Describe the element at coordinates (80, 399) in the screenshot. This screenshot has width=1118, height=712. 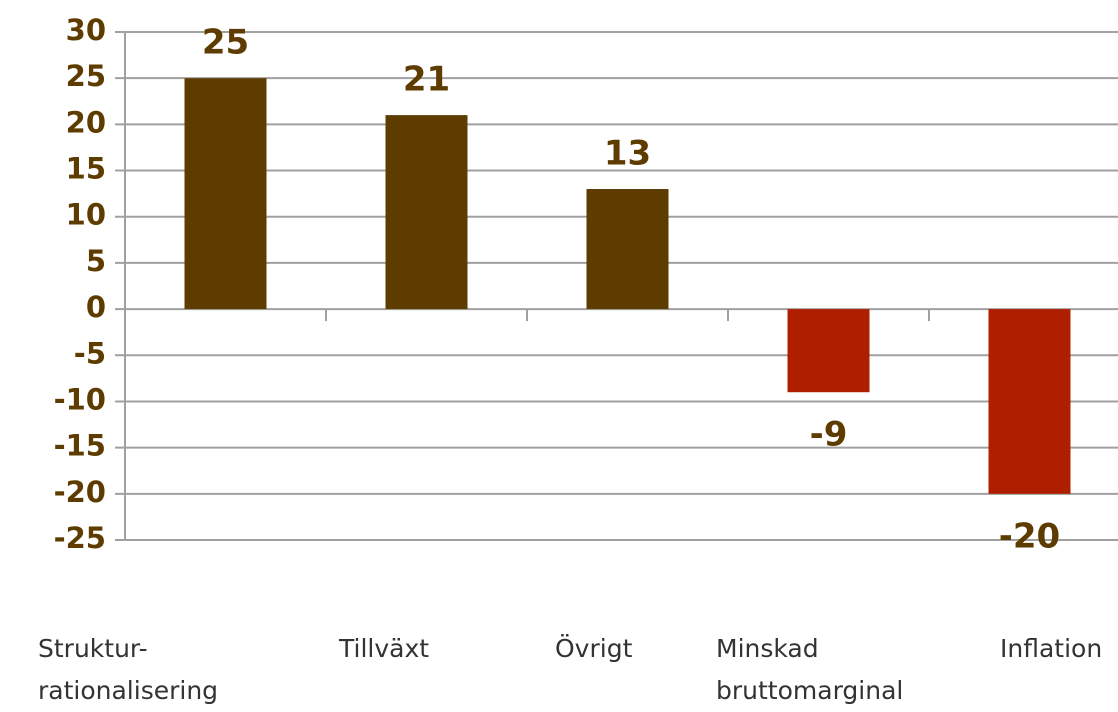
I see `y-tick-label: -10` at that location.